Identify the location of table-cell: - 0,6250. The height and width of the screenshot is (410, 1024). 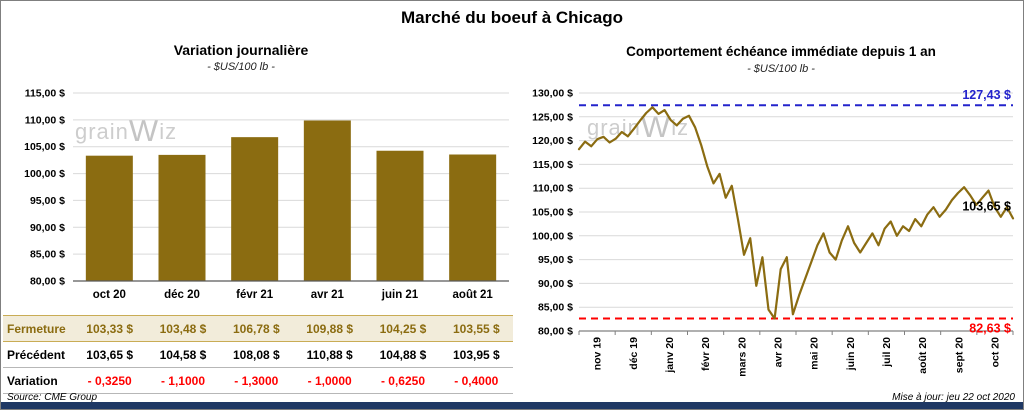
(403, 380).